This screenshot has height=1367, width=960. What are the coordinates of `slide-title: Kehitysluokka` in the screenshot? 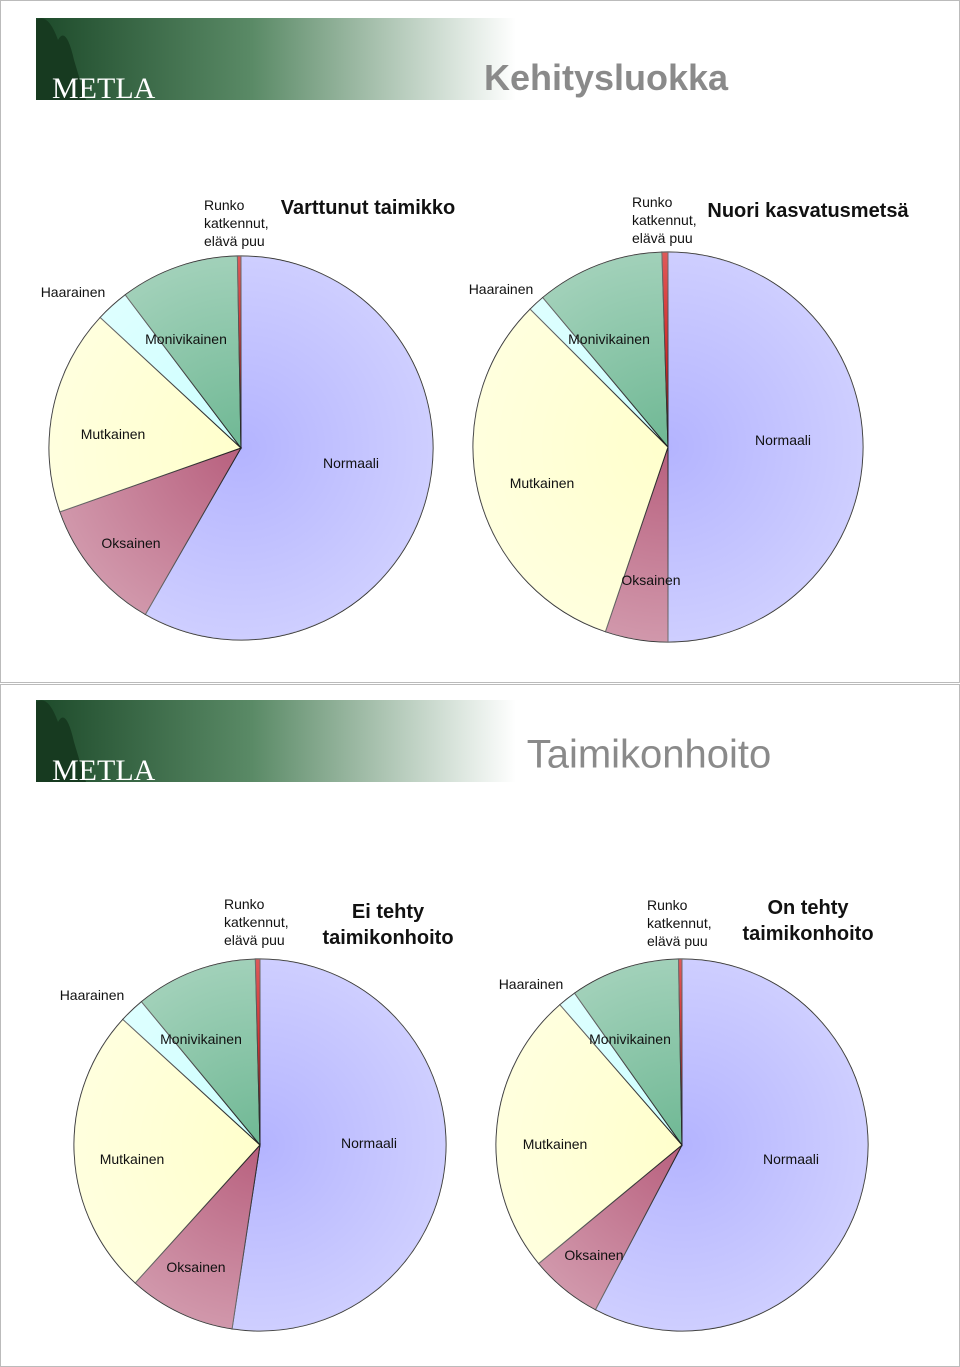 It's located at (606, 77).